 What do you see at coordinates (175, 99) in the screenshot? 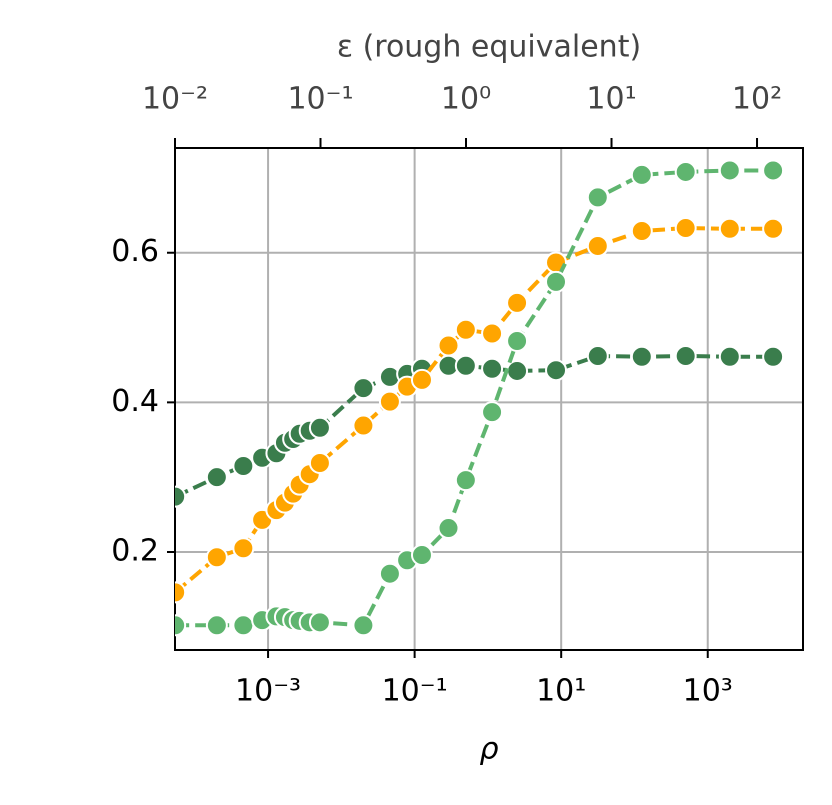
I see `top-tick-label: 10⁻²` at bounding box center [175, 99].